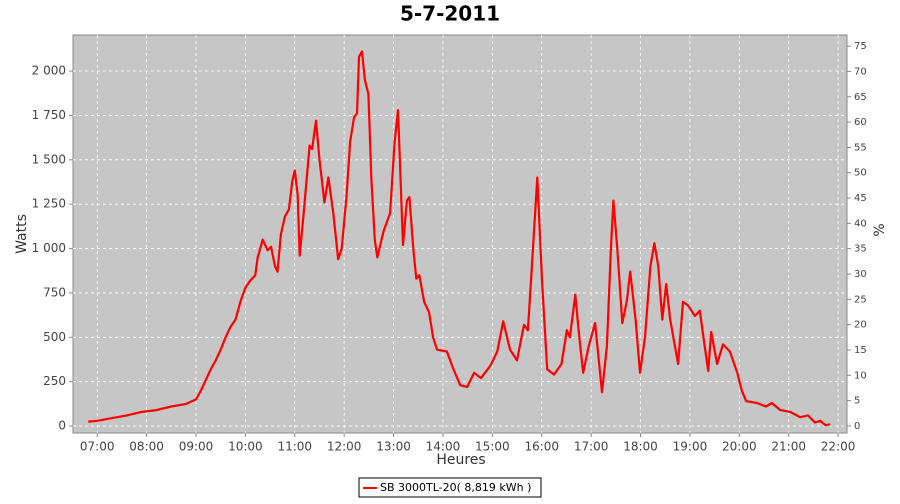 This screenshot has height=504, width=900. What do you see at coordinates (49, 204) in the screenshot?
I see `y-tick-label: 1 250` at bounding box center [49, 204].